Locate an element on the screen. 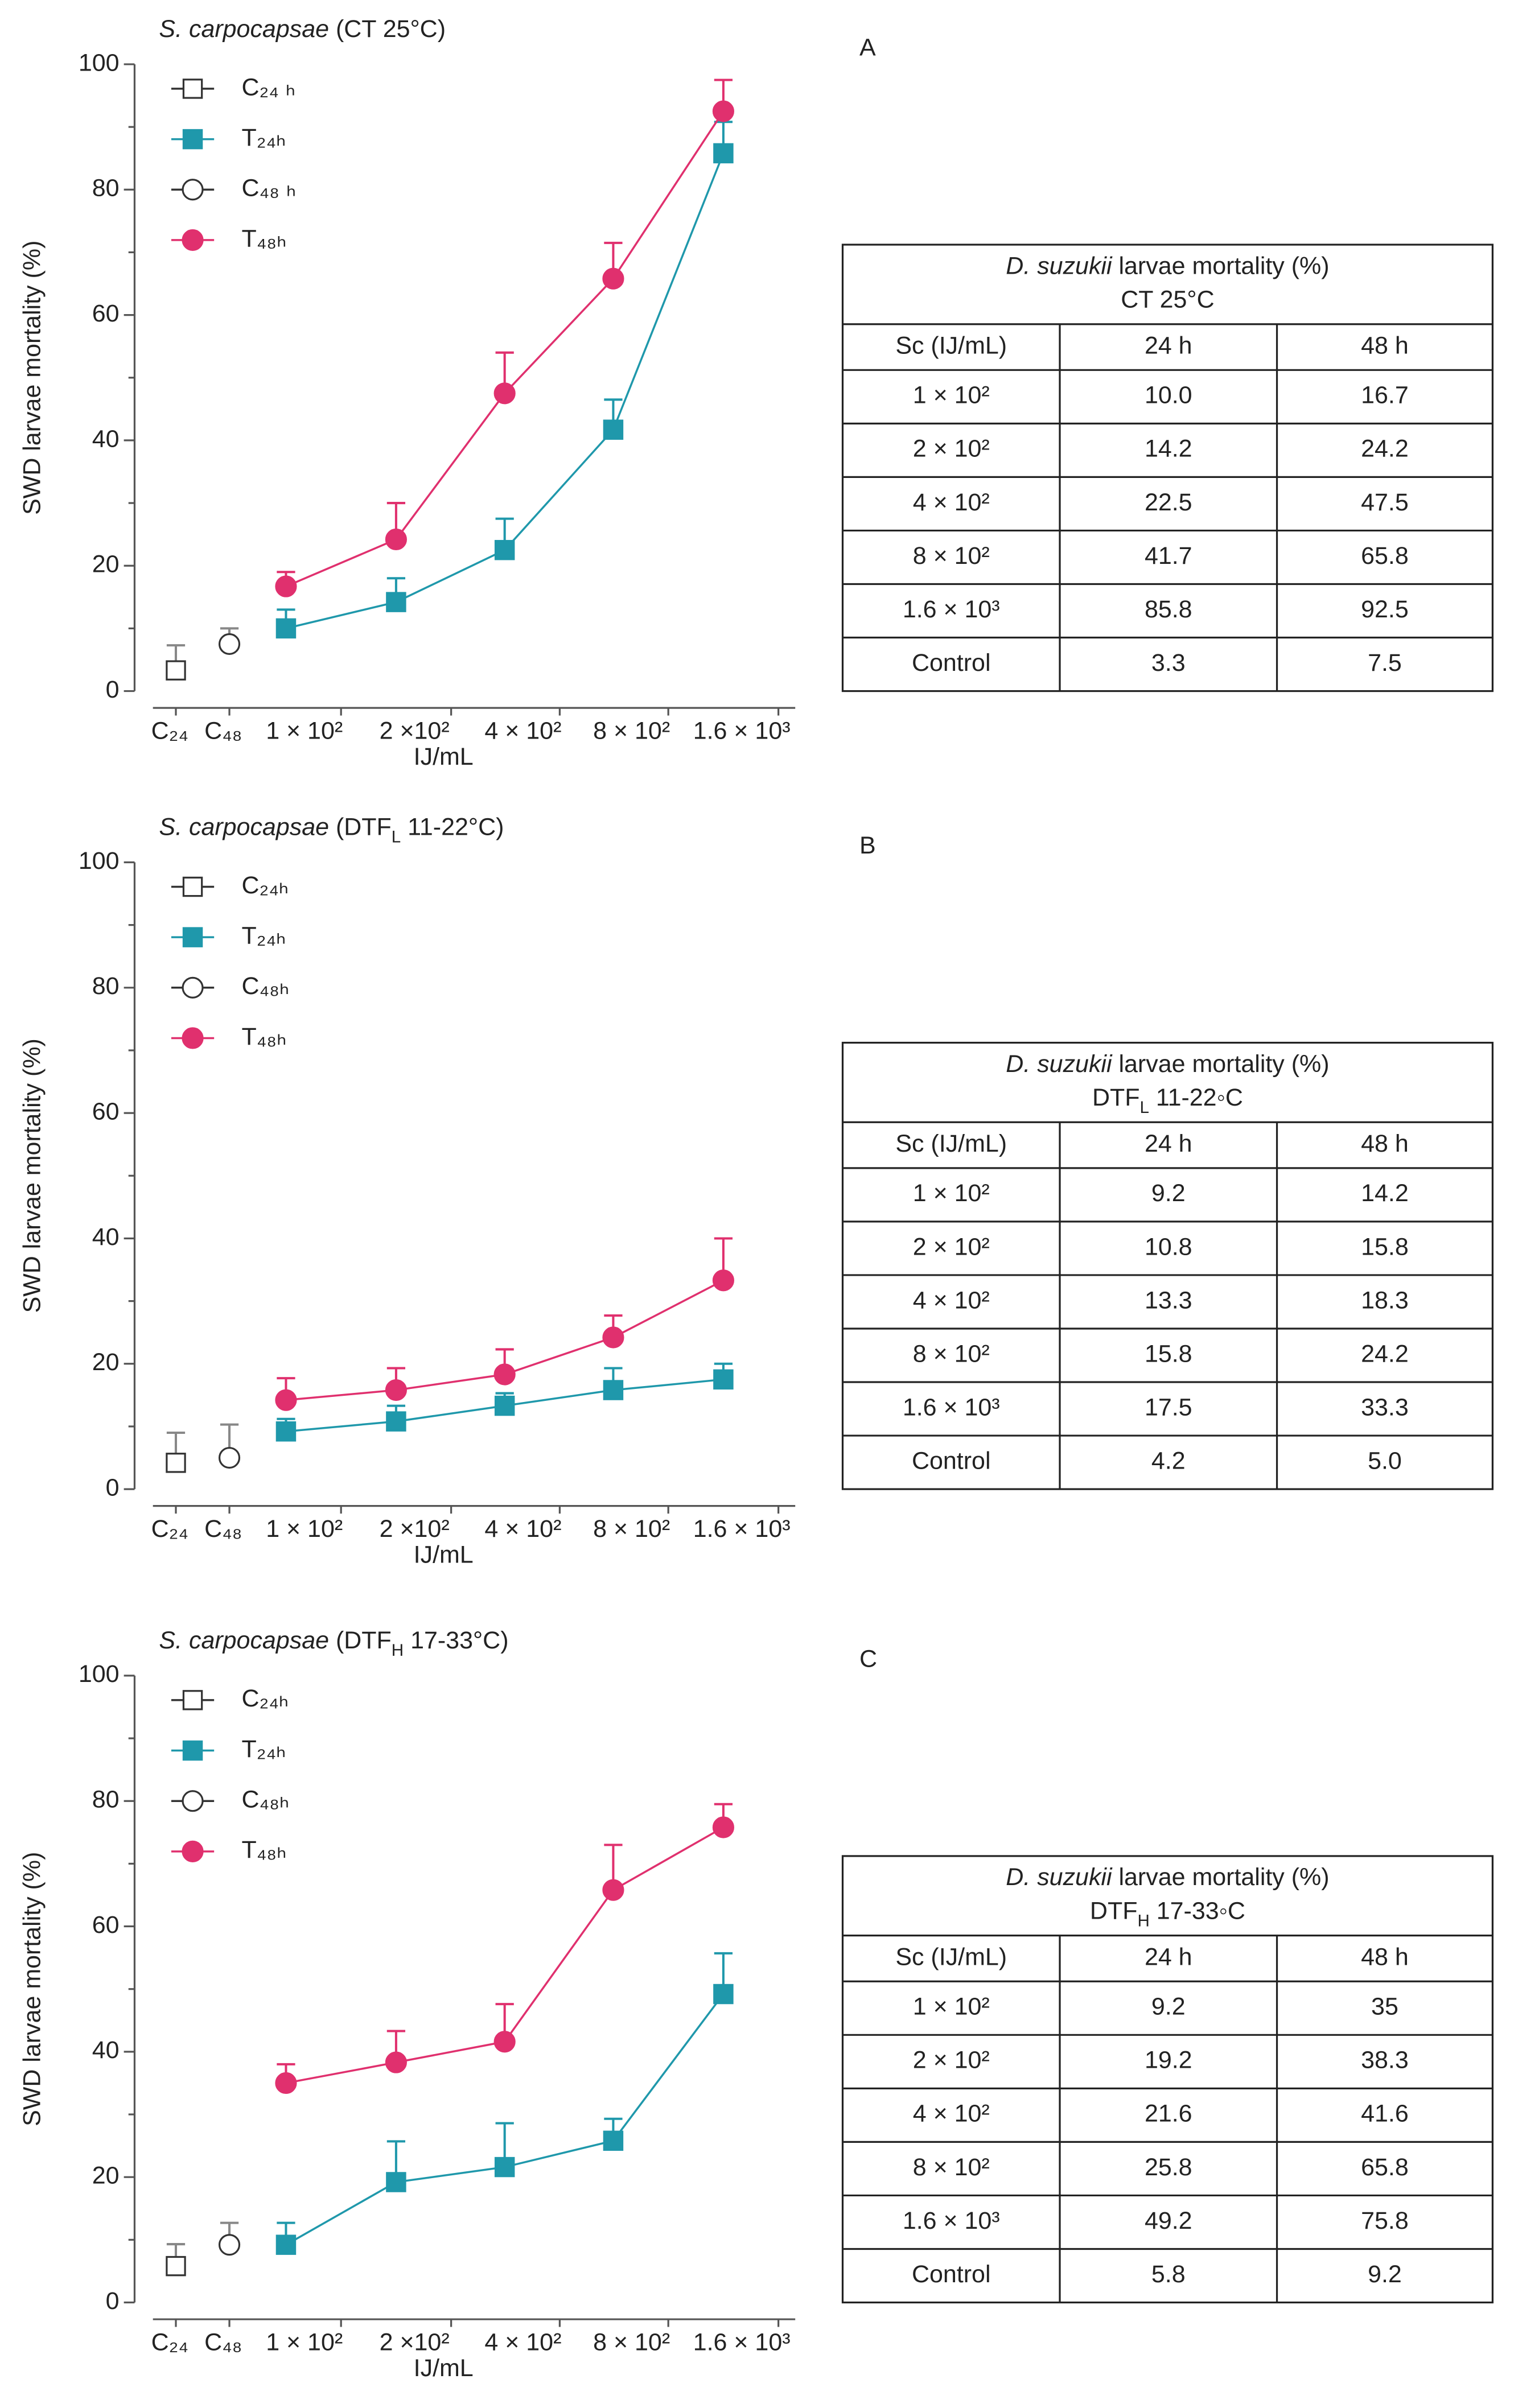 The height and width of the screenshot is (2408, 1514). table-header: 24 h is located at coordinates (1168, 346).